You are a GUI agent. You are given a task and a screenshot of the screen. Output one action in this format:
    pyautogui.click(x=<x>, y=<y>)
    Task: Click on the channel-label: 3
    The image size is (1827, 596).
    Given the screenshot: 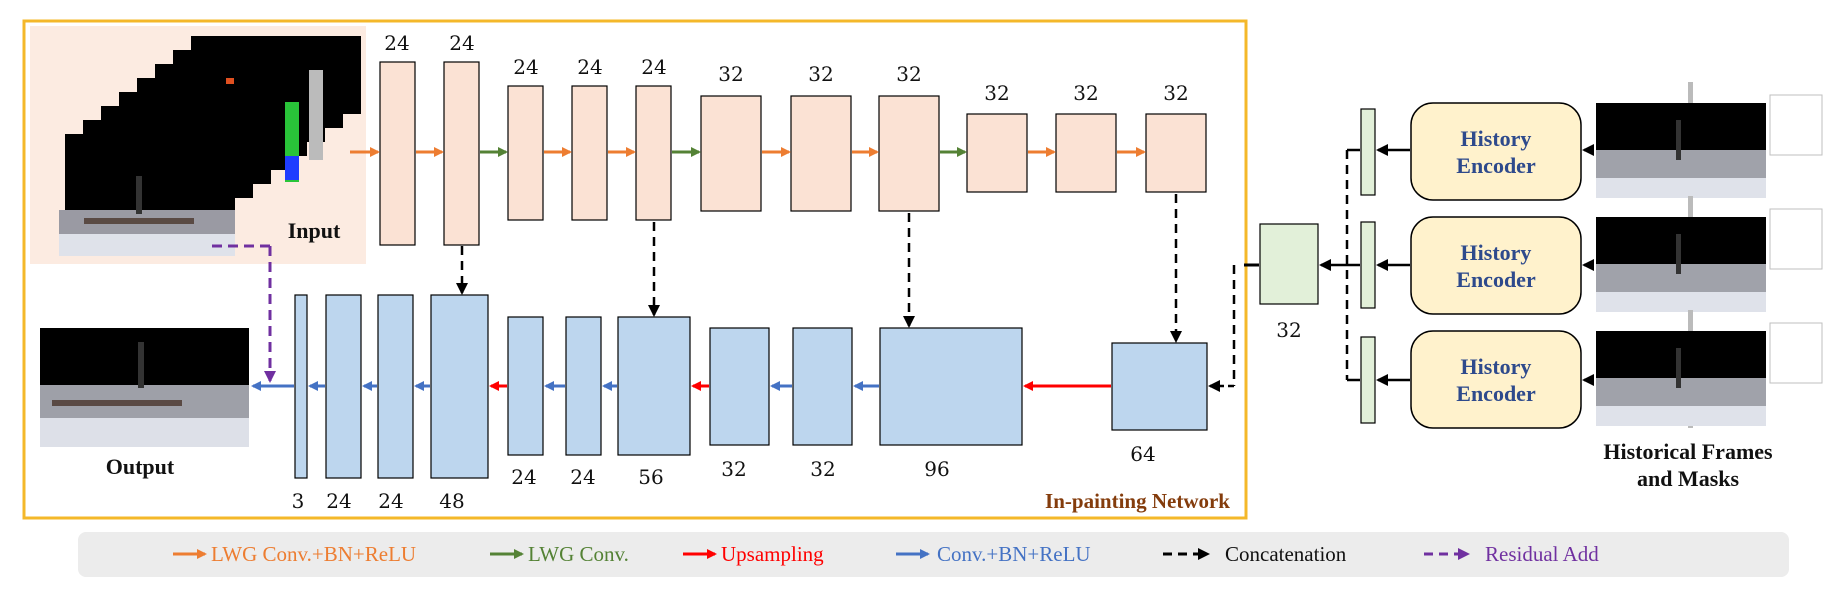 What is the action you would take?
    pyautogui.click(x=298, y=501)
    